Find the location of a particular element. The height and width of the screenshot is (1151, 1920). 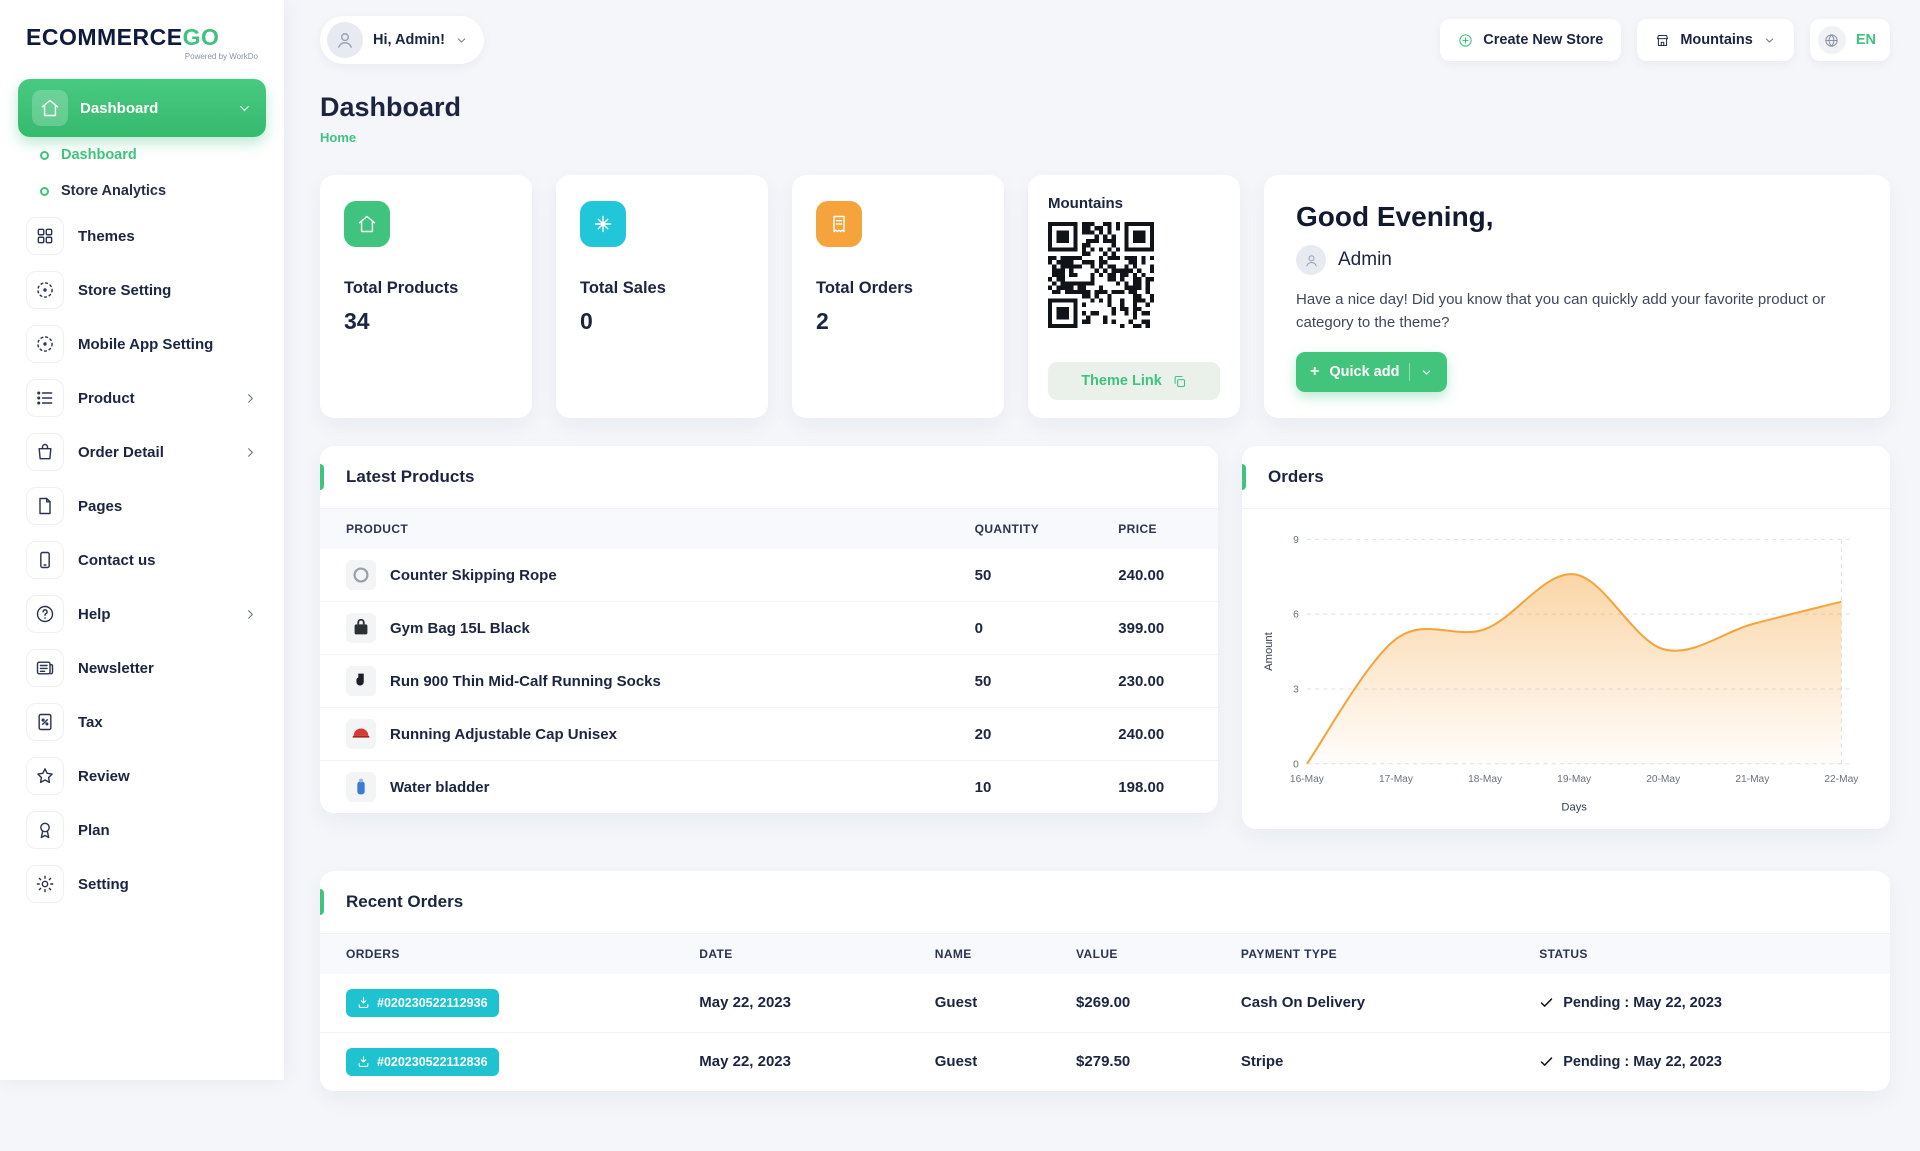

bullet-icon is located at coordinates (44, 191).